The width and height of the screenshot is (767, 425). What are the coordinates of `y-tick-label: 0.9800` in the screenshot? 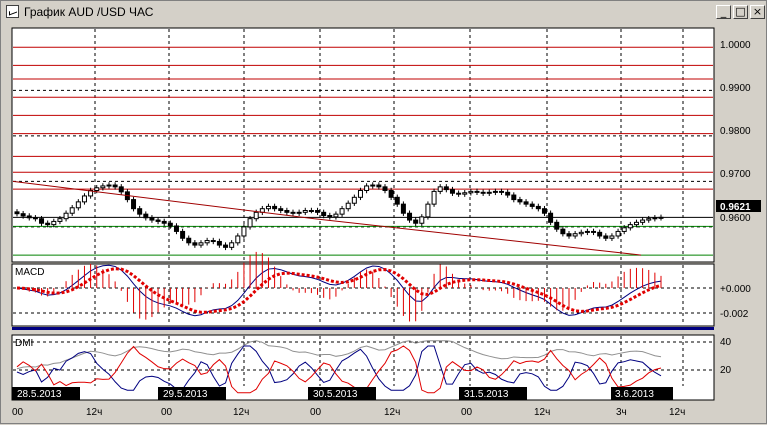 It's located at (735, 131).